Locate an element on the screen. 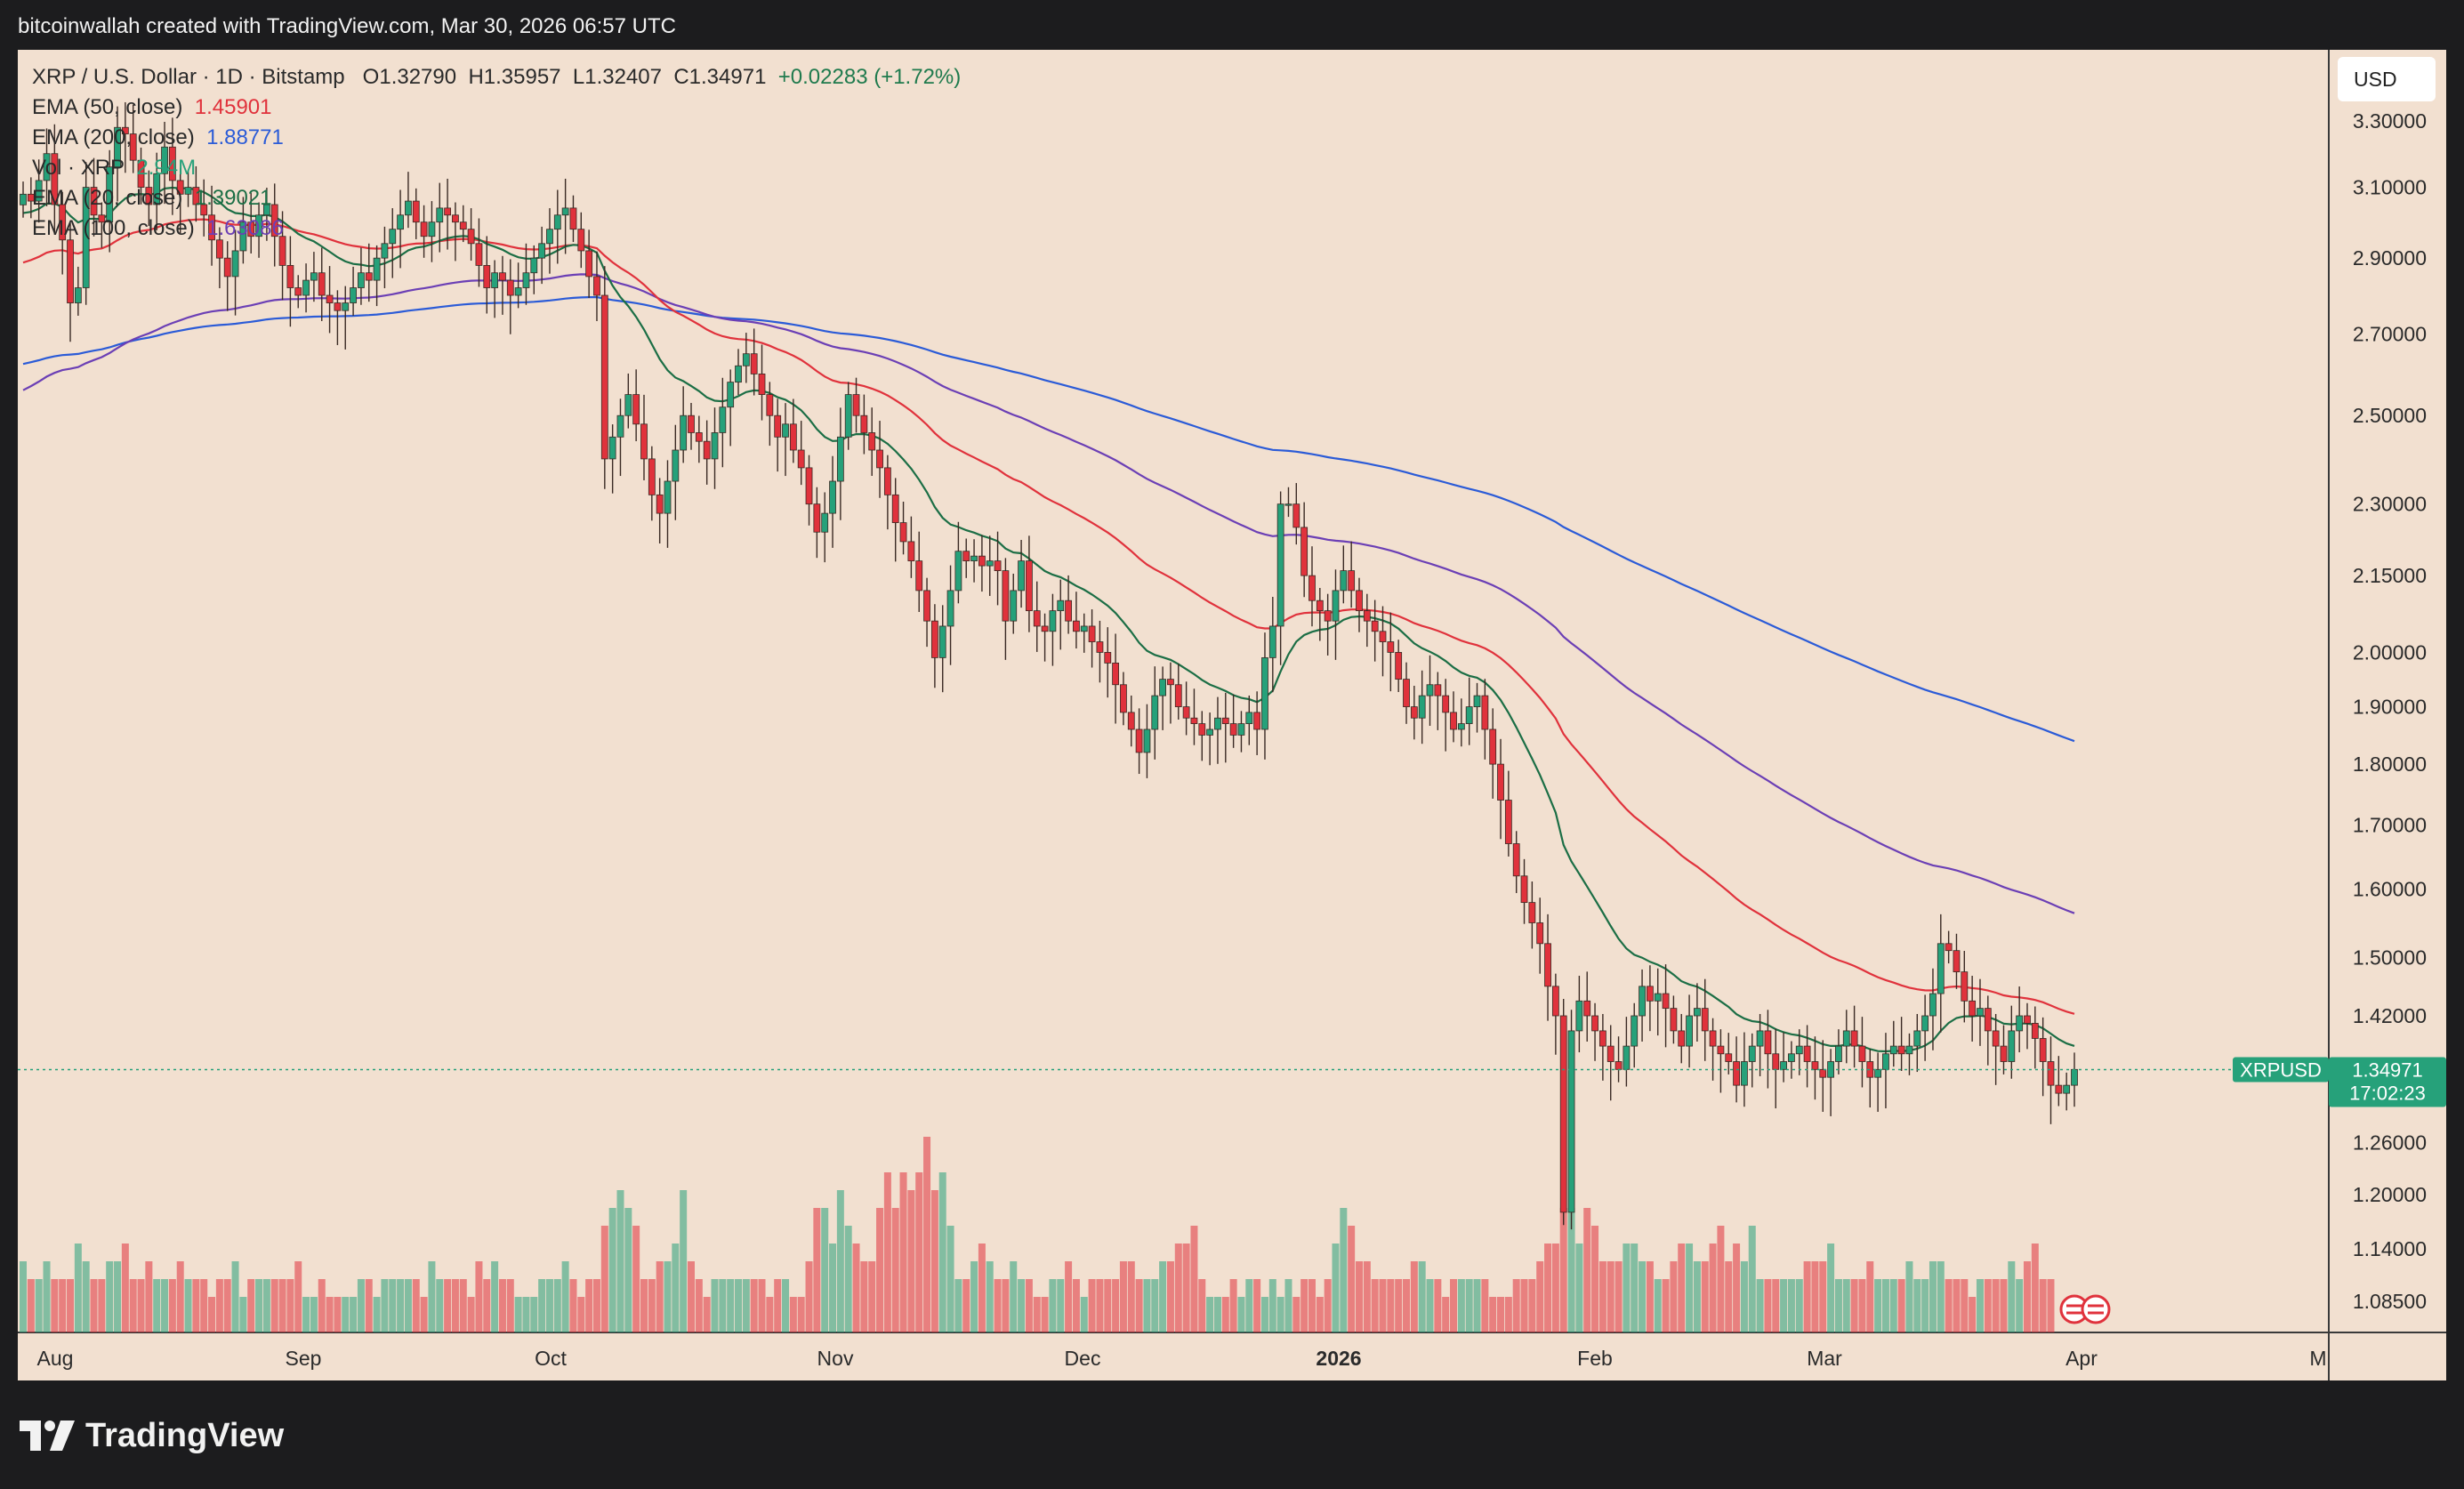 This screenshot has height=1489, width=2464. tradingview-logo: TradingView is located at coordinates (152, 1435).